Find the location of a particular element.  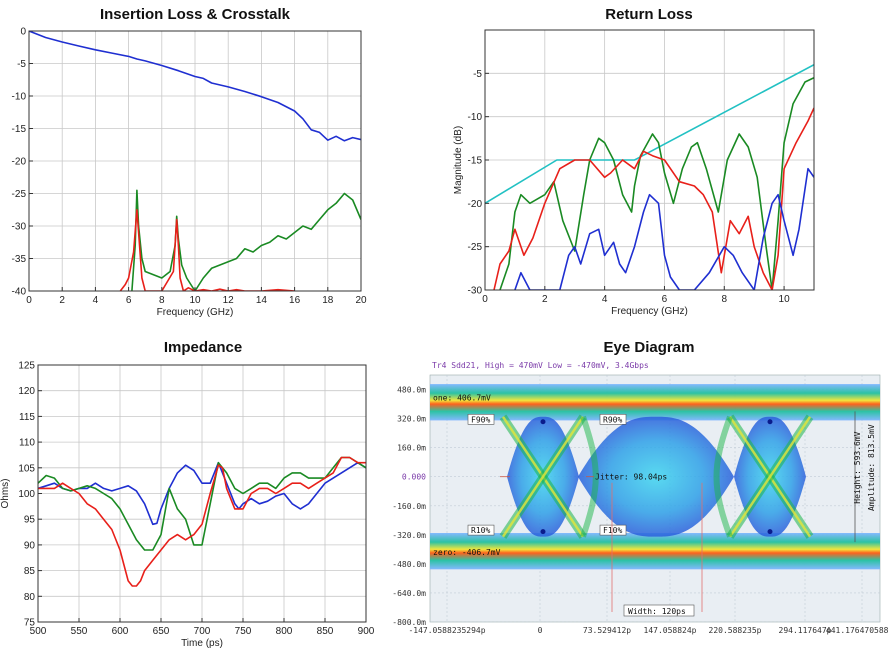

eye-one-label: one: 406.7mV is located at coordinates (462, 397).